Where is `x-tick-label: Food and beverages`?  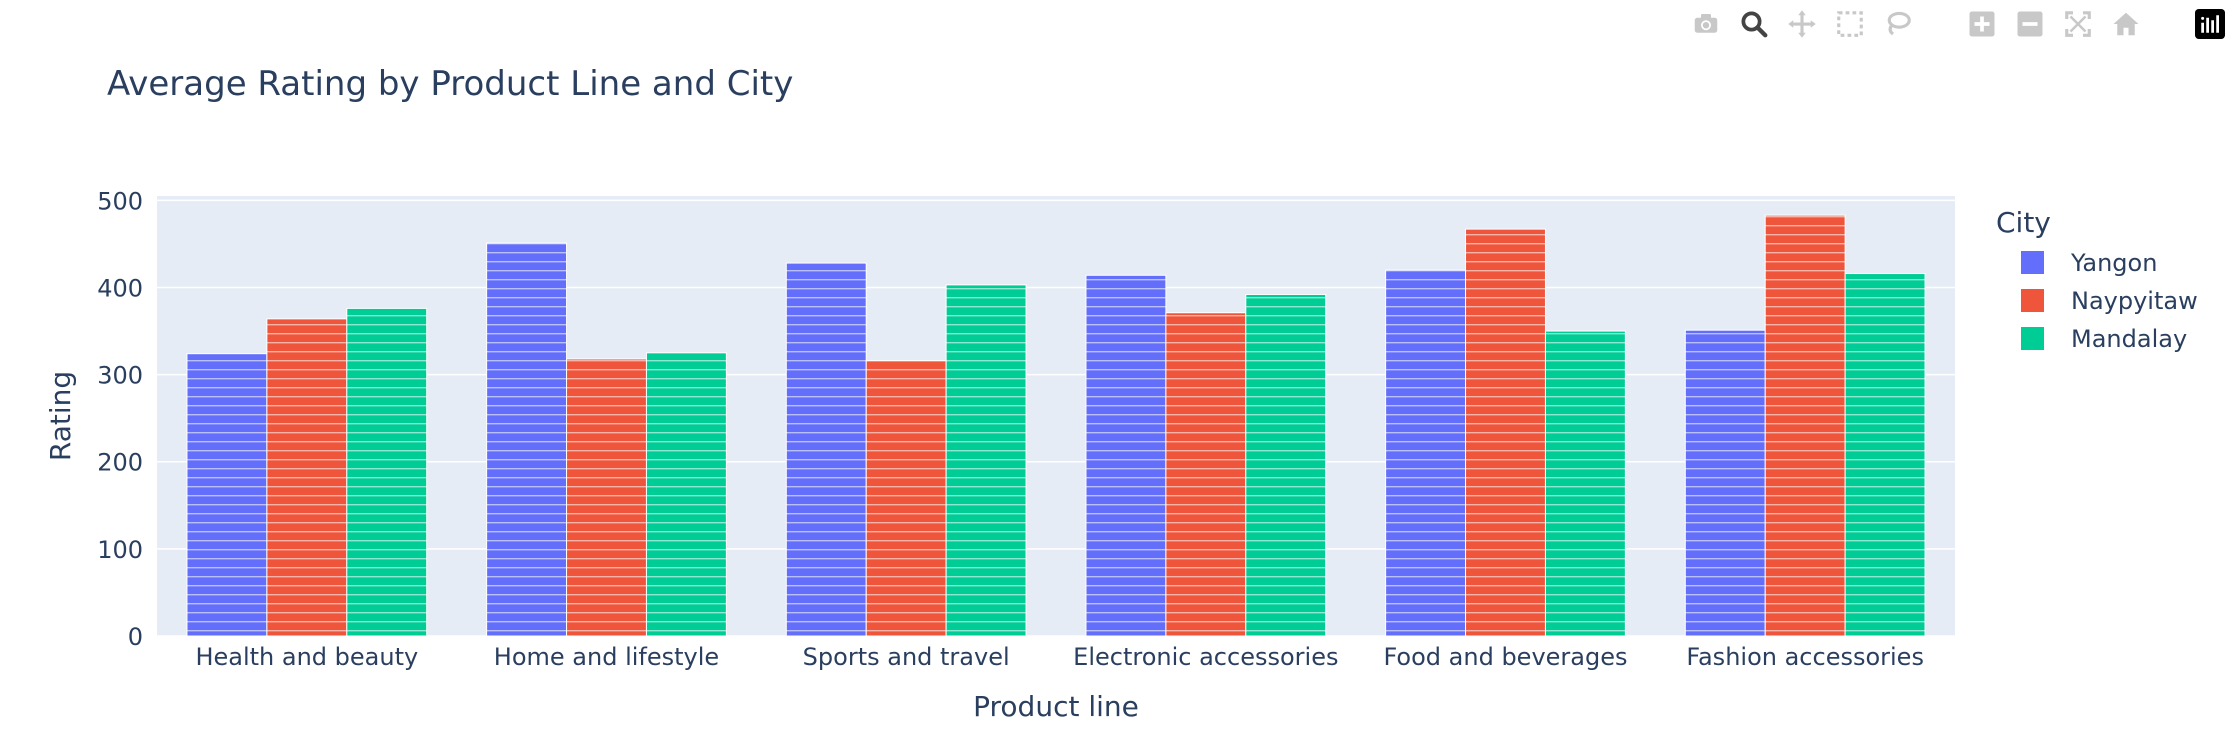 x-tick-label: Food and beverages is located at coordinates (1505, 657).